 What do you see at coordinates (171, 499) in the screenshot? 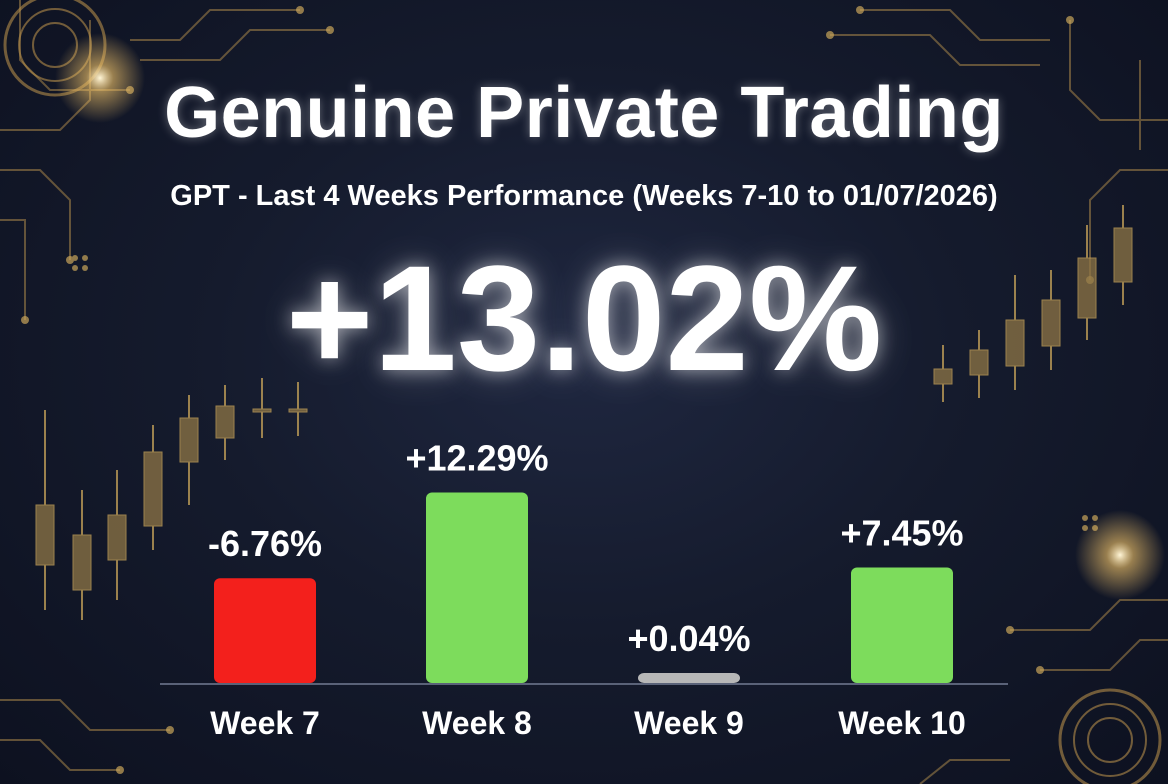
I see `candlesticks-left` at bounding box center [171, 499].